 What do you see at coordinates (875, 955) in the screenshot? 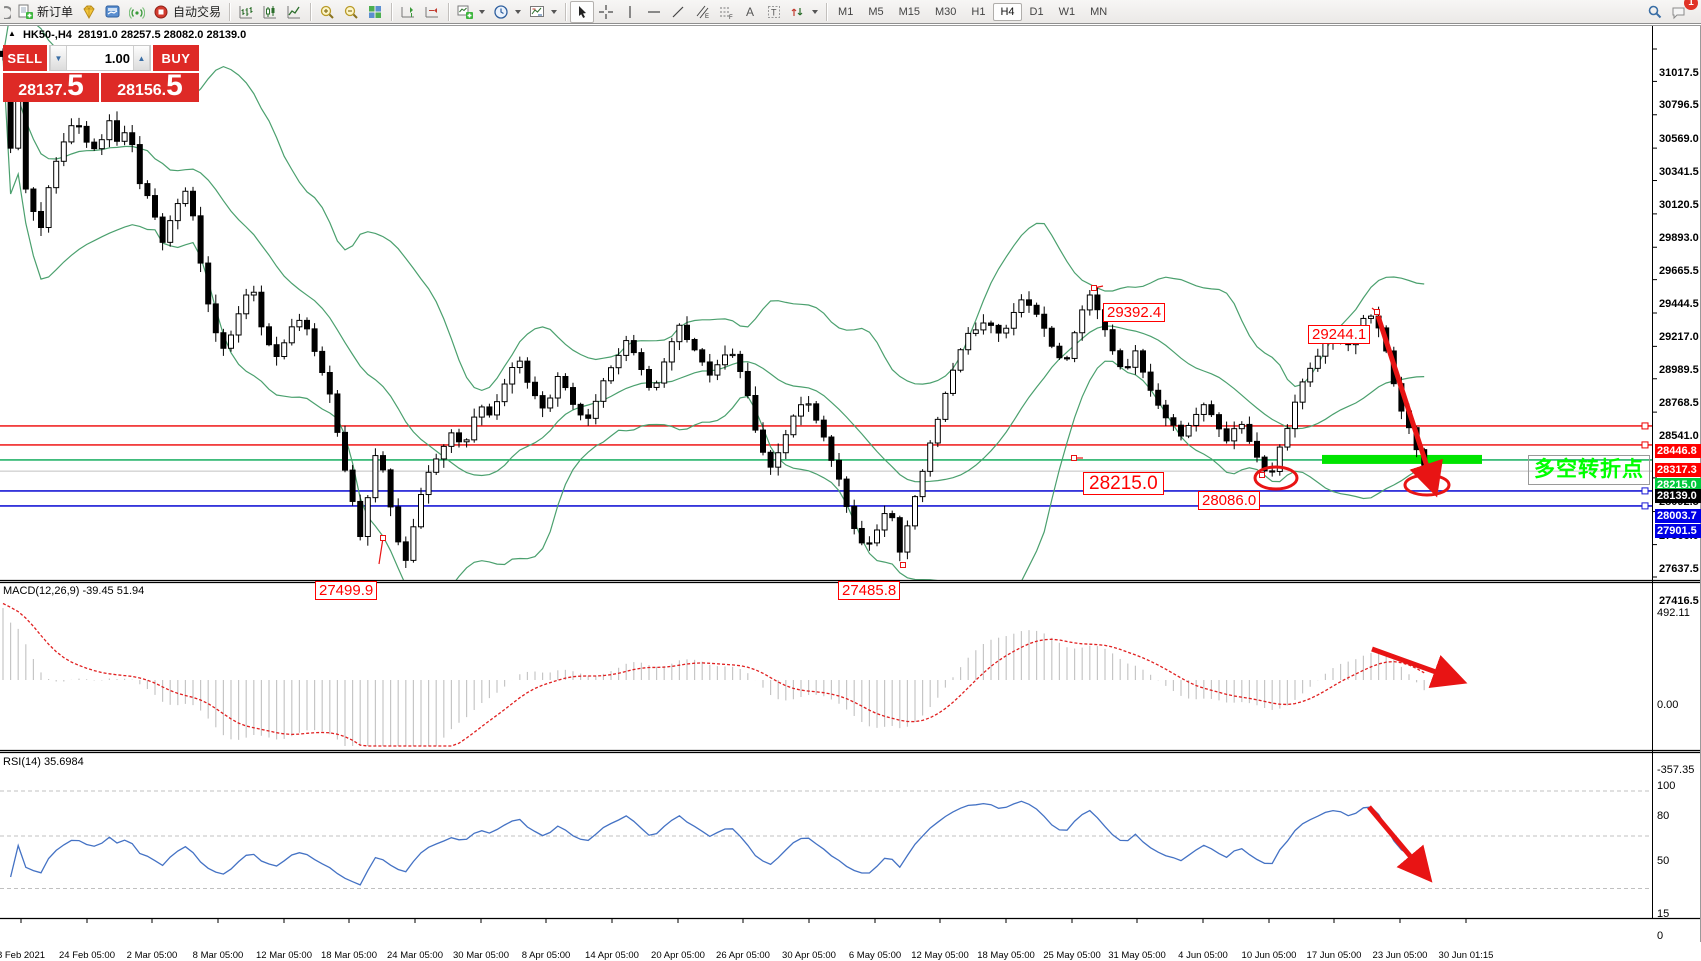
I see `time-tick-label: 6 May 05:00` at bounding box center [875, 955].